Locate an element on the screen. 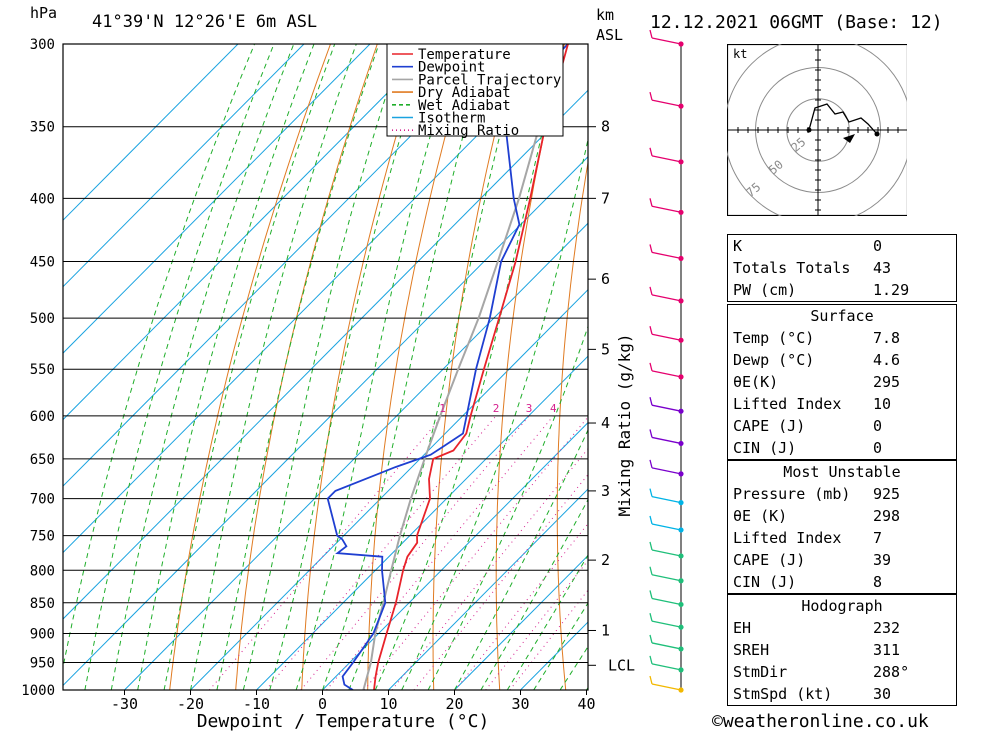  km-tick-label: 4 is located at coordinates (605, 423).